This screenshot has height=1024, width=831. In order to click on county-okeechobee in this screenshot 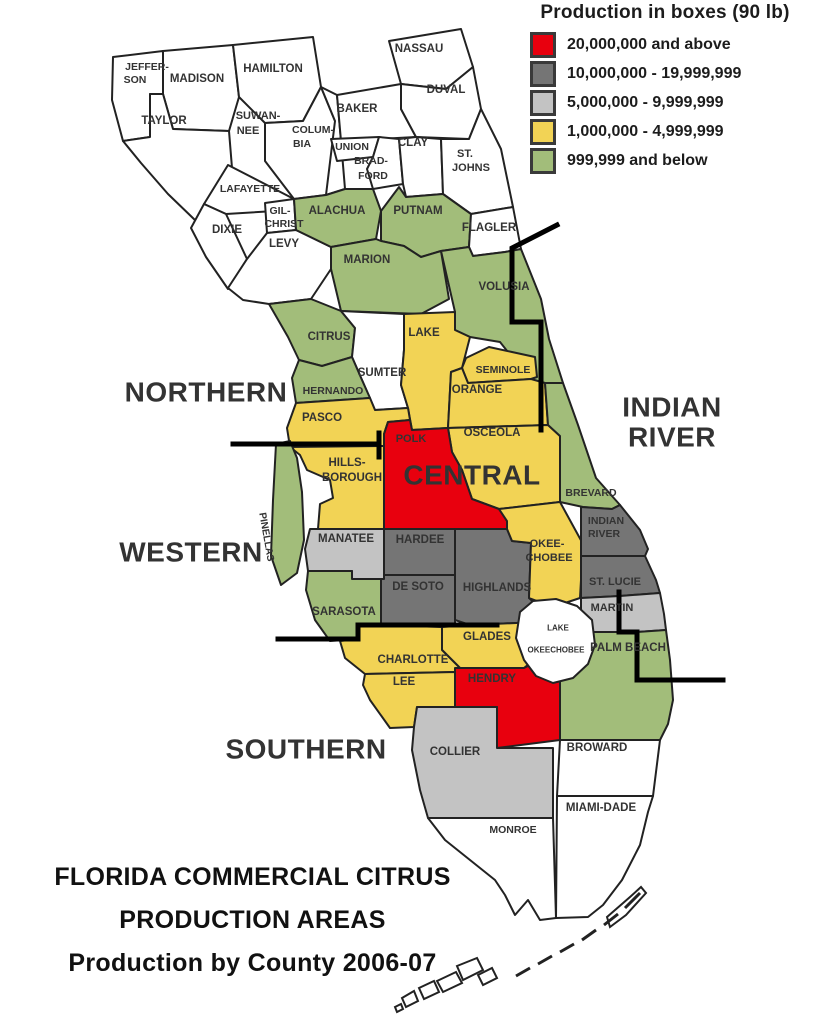, I will do `click(541, 554)`.